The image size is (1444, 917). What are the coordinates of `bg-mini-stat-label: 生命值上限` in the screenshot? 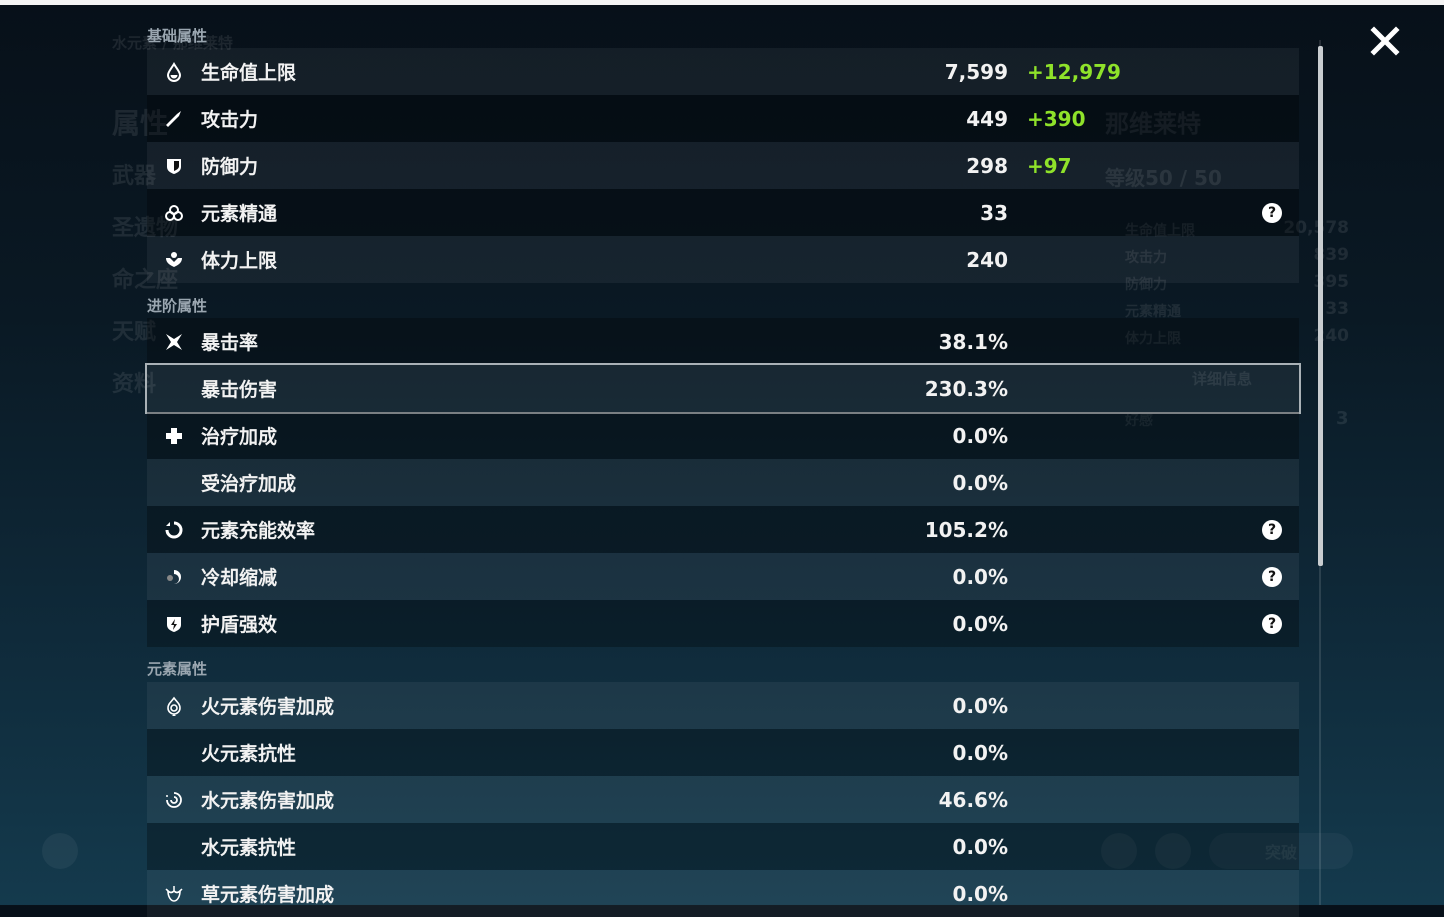 It's located at (1160, 231).